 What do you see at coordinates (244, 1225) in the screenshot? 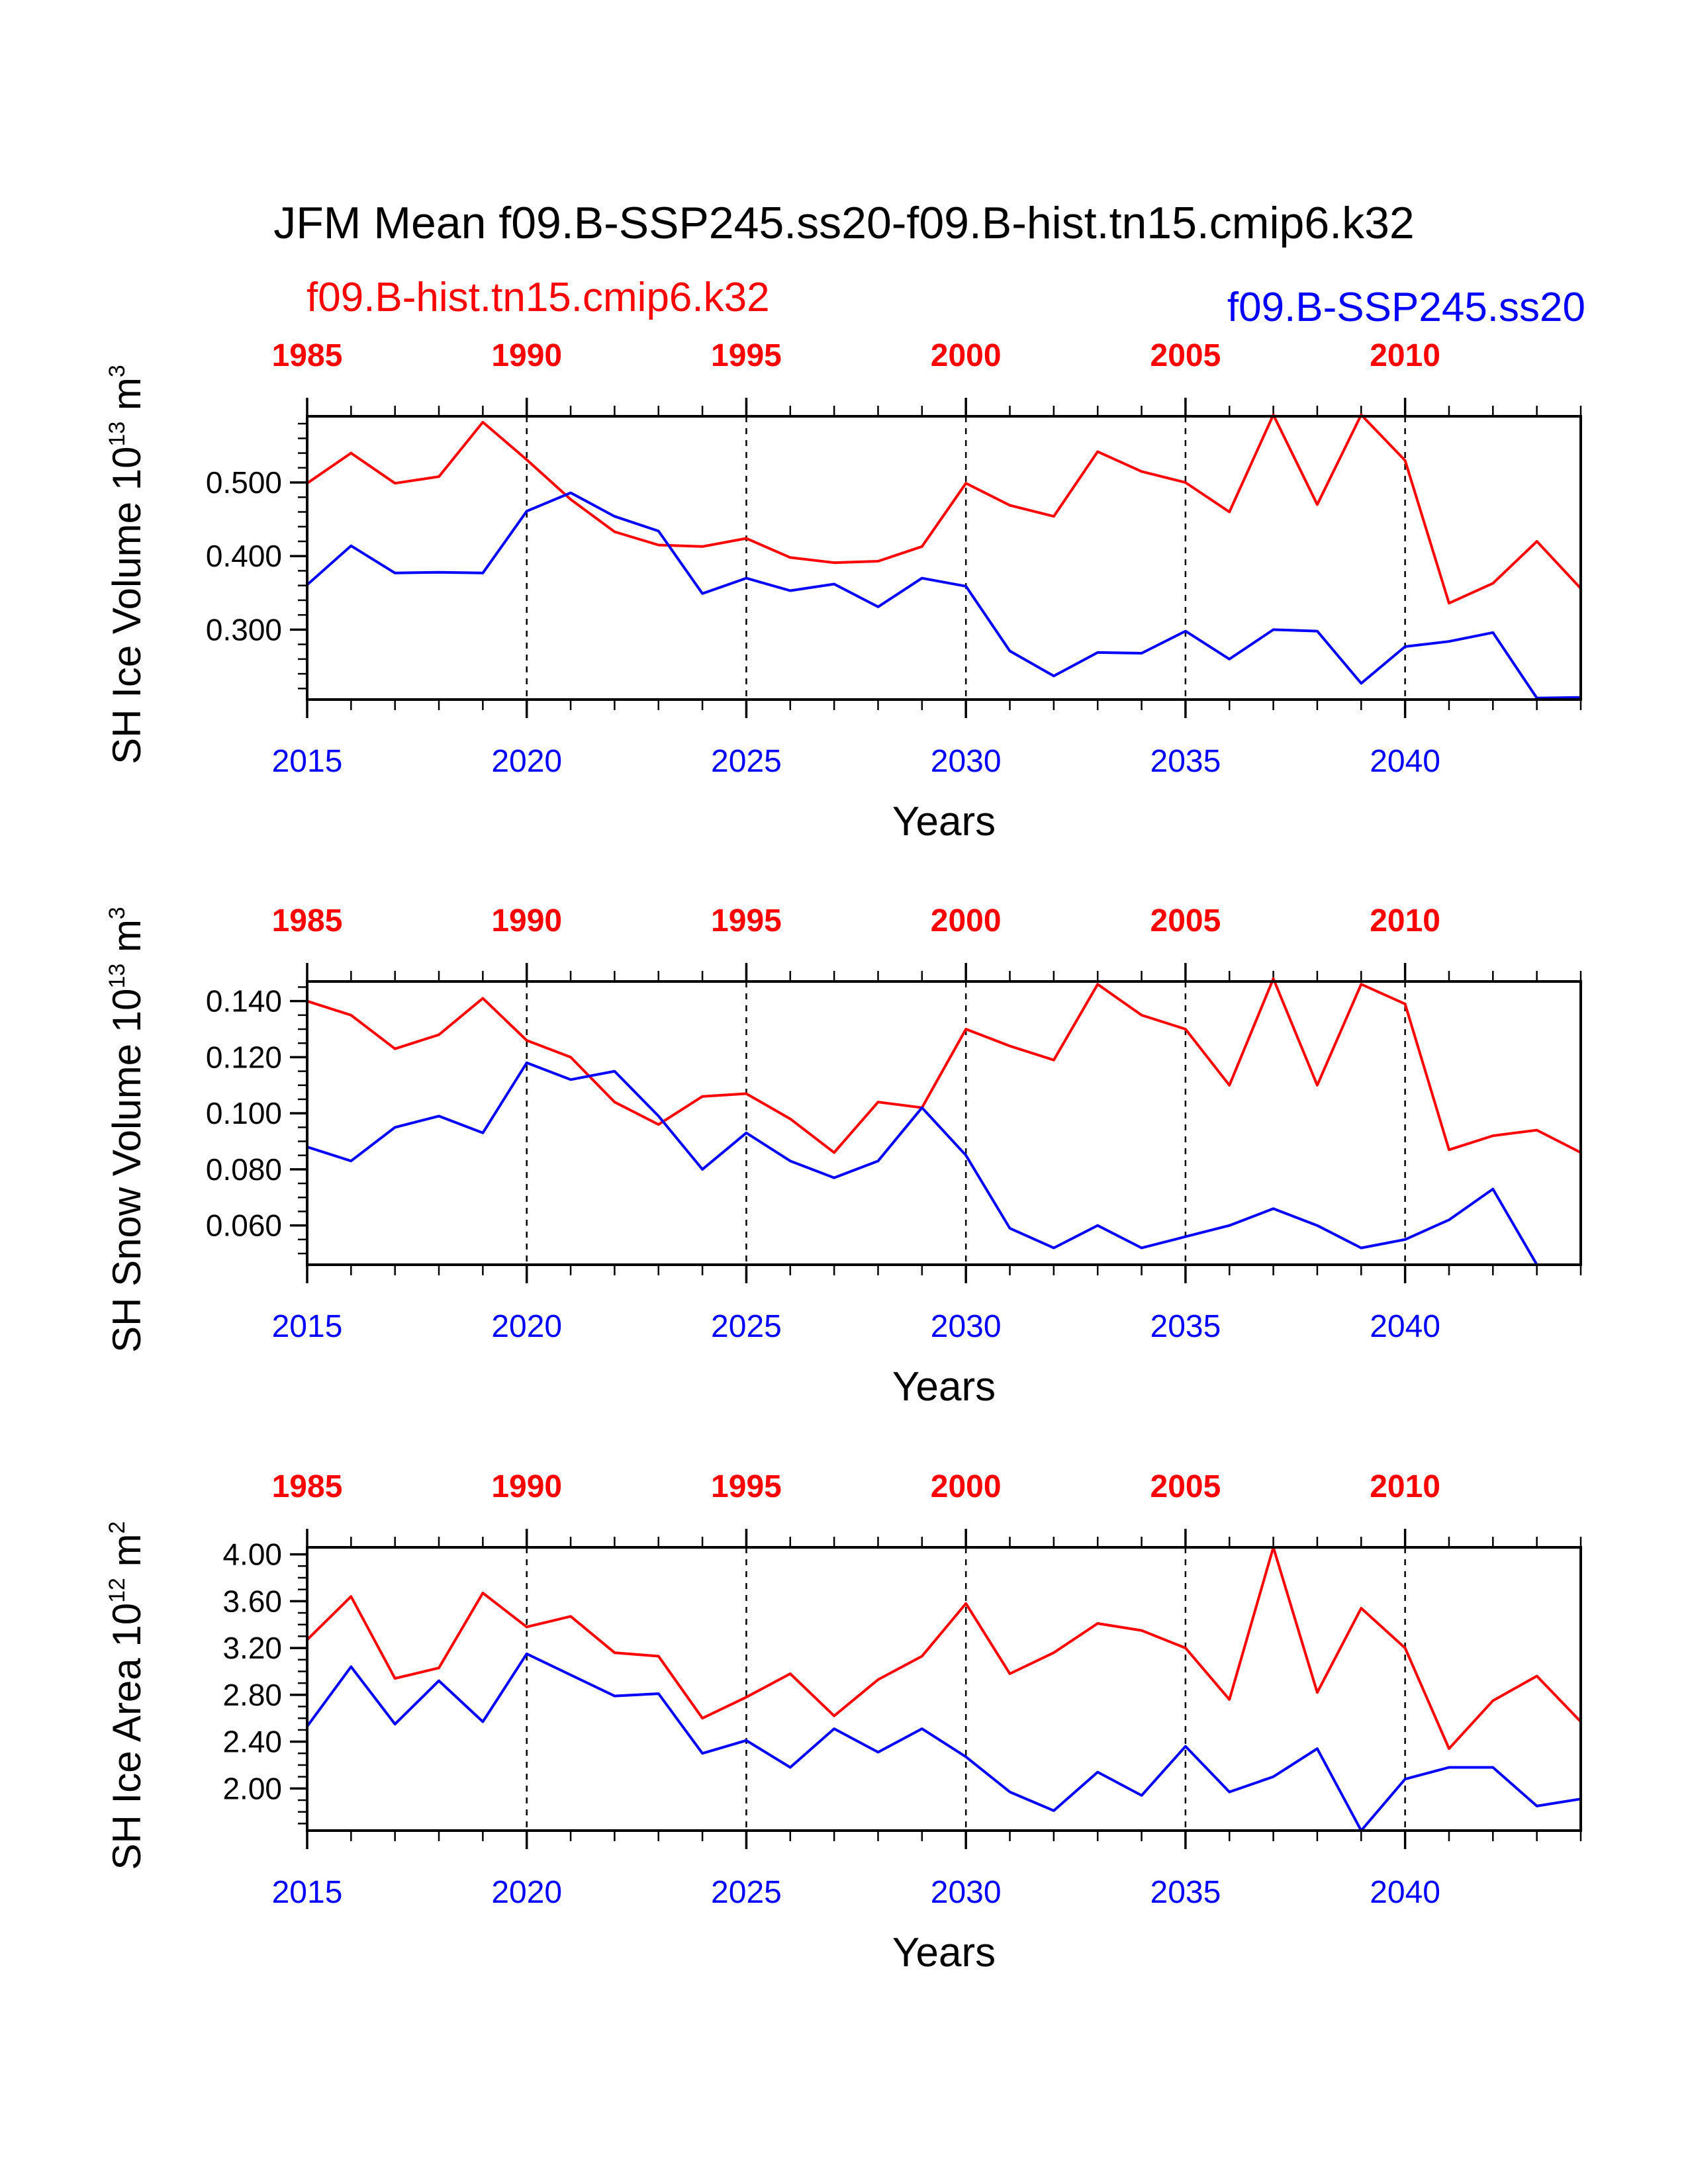
I see `y-tick-label: 0.060` at bounding box center [244, 1225].